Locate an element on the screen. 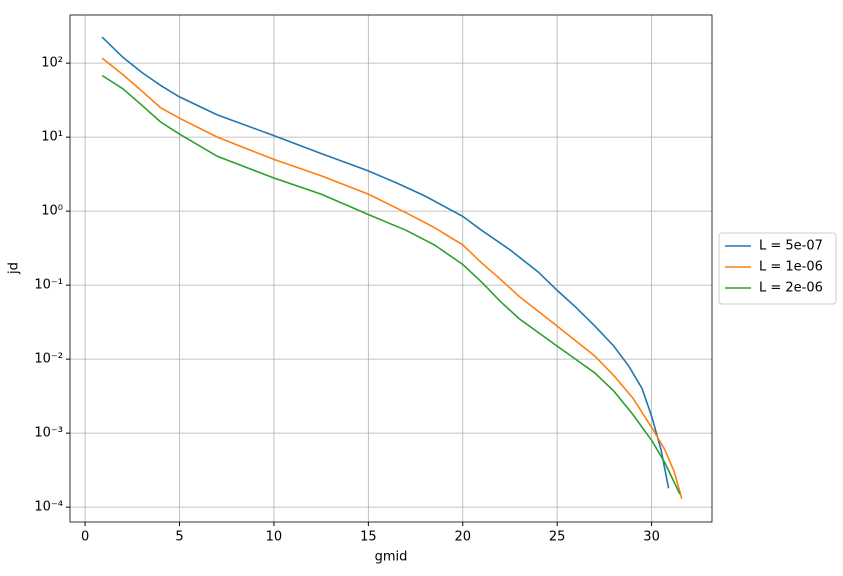 Image resolution: width=843 pixels, height=576 pixels. x-axis-label: gmid is located at coordinates (391, 557).